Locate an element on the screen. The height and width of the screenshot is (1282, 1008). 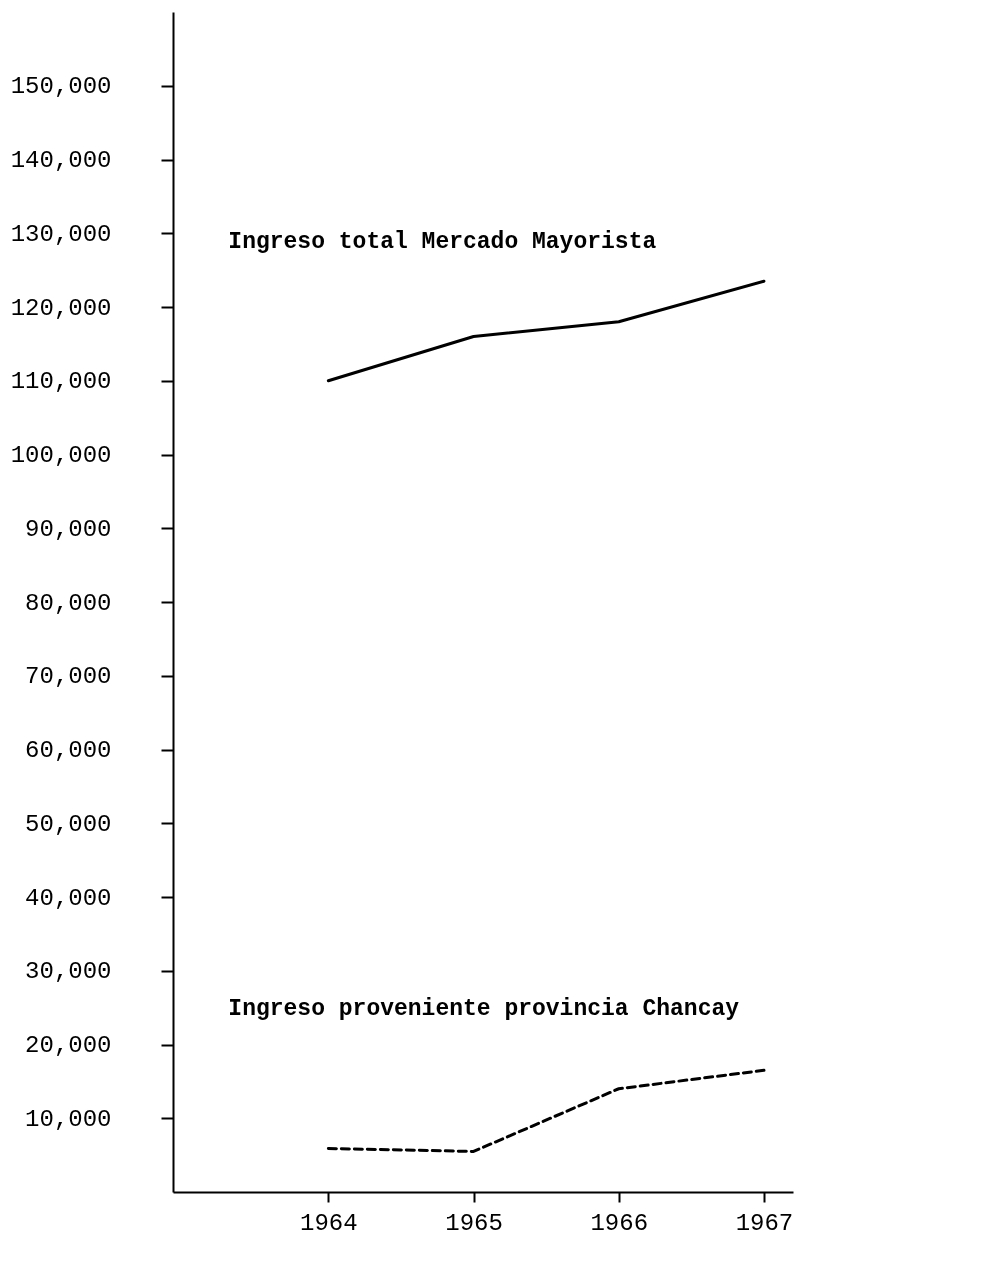
x-tick-label: 1964 is located at coordinates (329, 1223).